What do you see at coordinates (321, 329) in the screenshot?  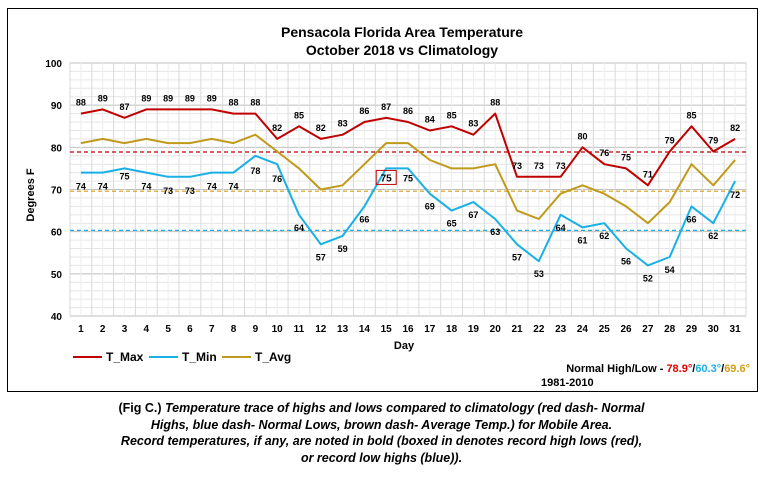 I see `x-tick-label: 12` at bounding box center [321, 329].